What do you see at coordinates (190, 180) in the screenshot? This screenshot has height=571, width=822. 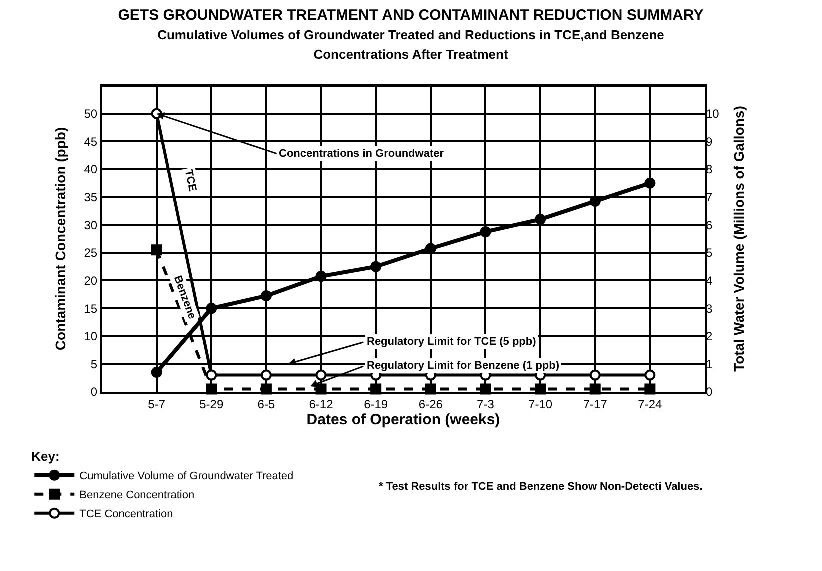 I see `annotation: TCE` at bounding box center [190, 180].